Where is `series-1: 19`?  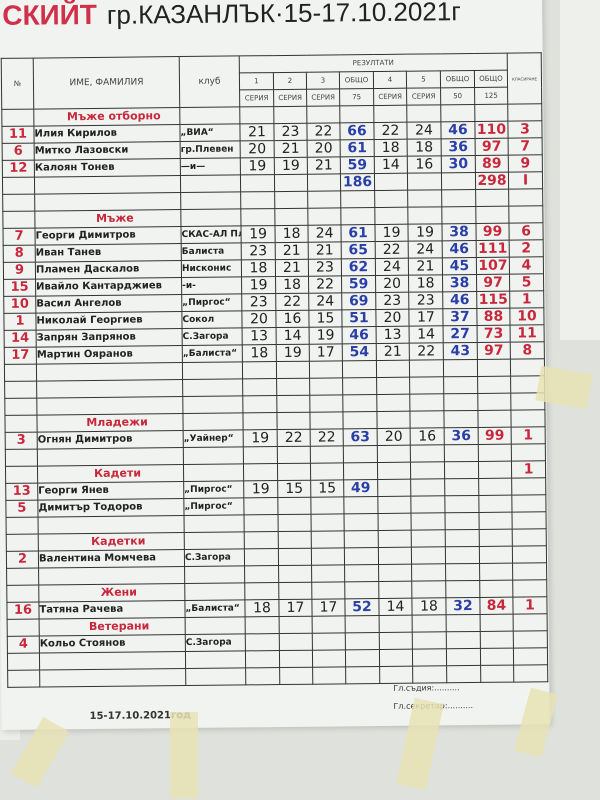 series-1: 19 is located at coordinates (260, 489).